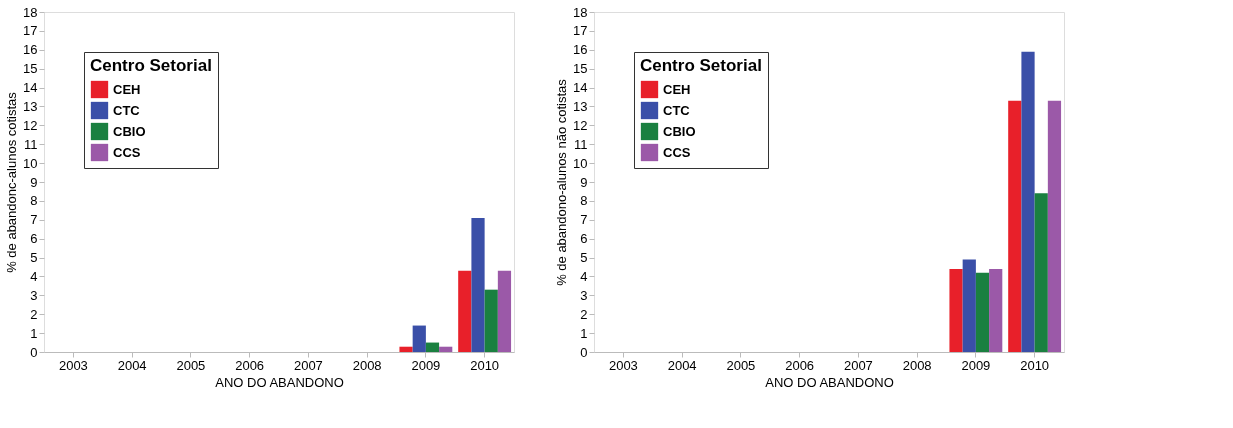 The image size is (1233, 428). I want to click on y-axis-title: % de abandono-alunos não cotistas, so click(562, 182).